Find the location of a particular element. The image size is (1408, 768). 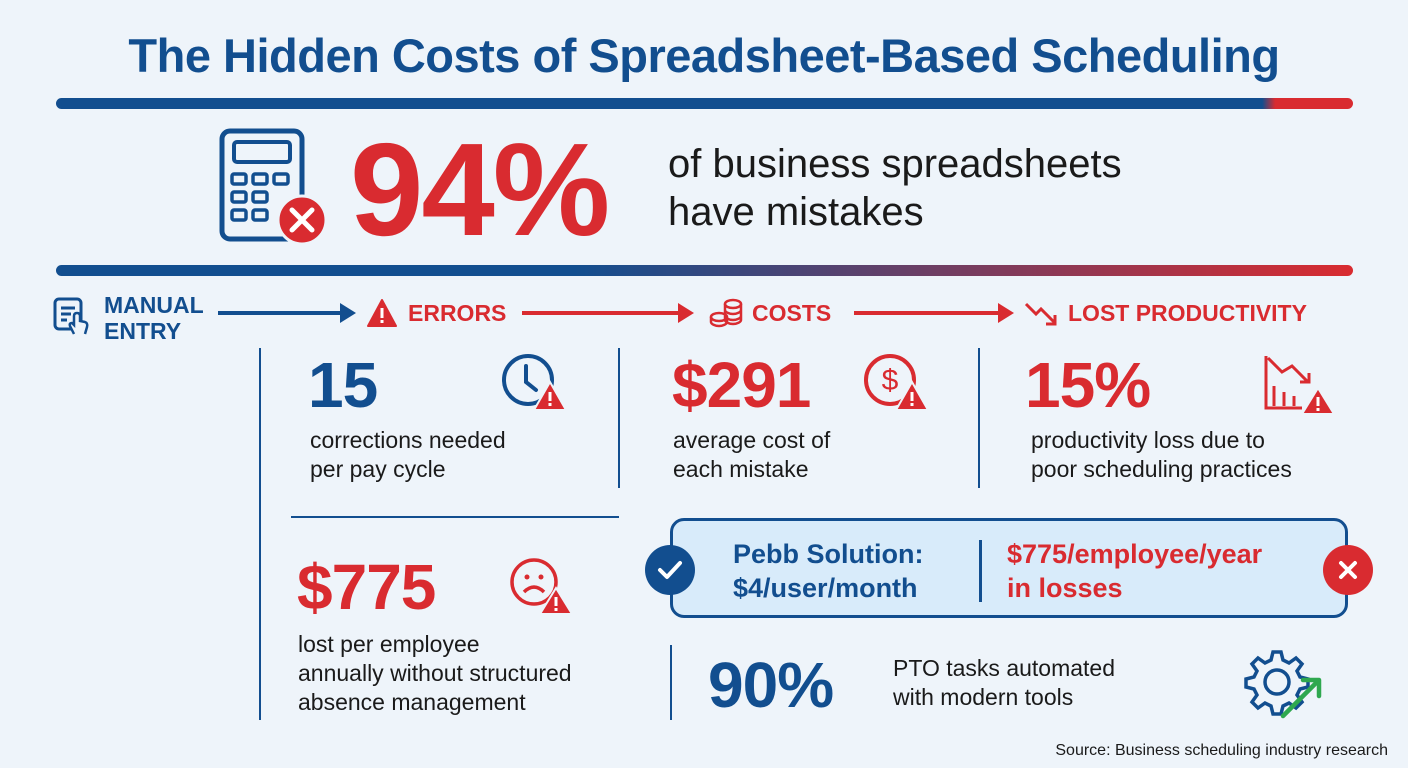

losses-comparison: $775/employee/year in losses is located at coordinates (1134, 571).